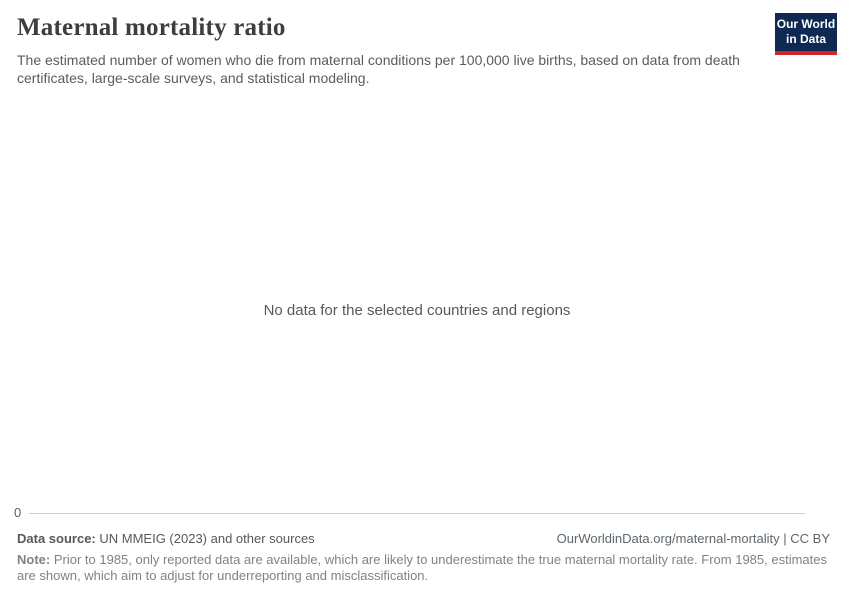 The image size is (850, 600). What do you see at coordinates (151, 27) in the screenshot?
I see `page-title: Maternal mortality ratio` at bounding box center [151, 27].